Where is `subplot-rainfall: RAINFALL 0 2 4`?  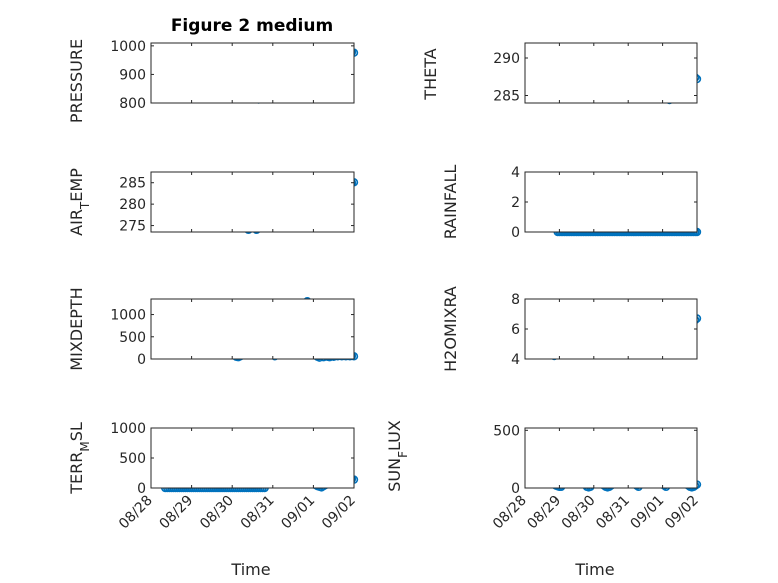
subplot-rainfall: RAINFALL 0 2 4 is located at coordinates (571, 203).